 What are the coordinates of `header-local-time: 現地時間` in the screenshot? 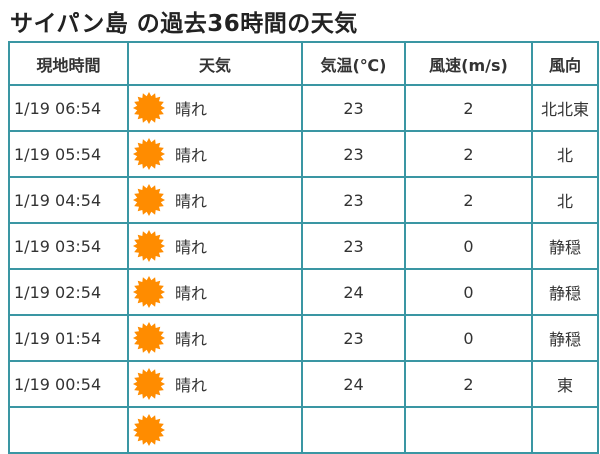 It's located at (68, 63).